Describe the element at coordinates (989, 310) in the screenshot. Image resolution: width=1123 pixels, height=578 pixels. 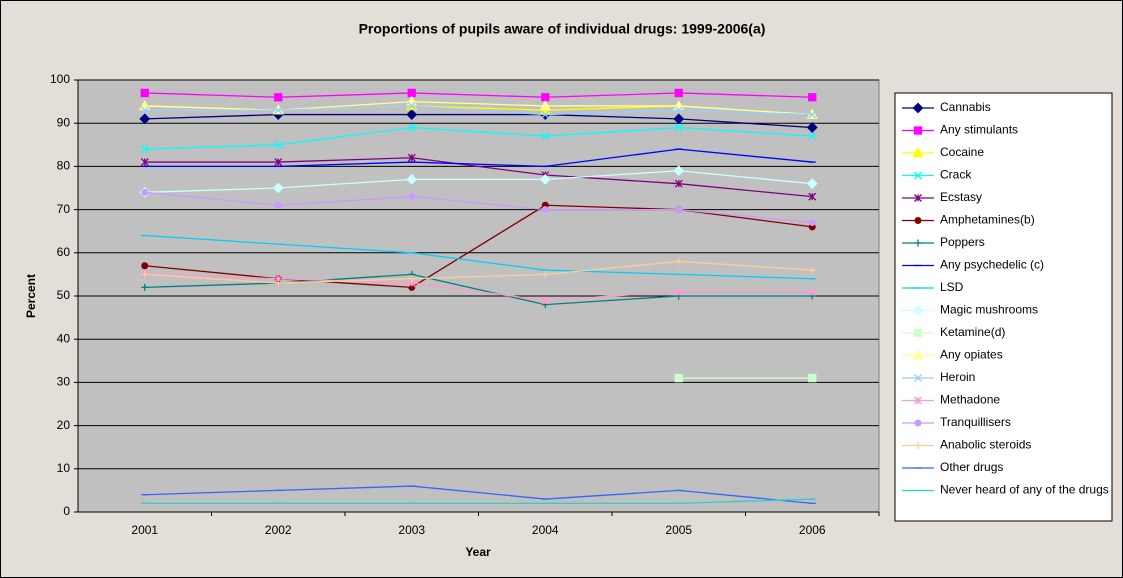
I see `legend-label: Magic mushrooms` at that location.